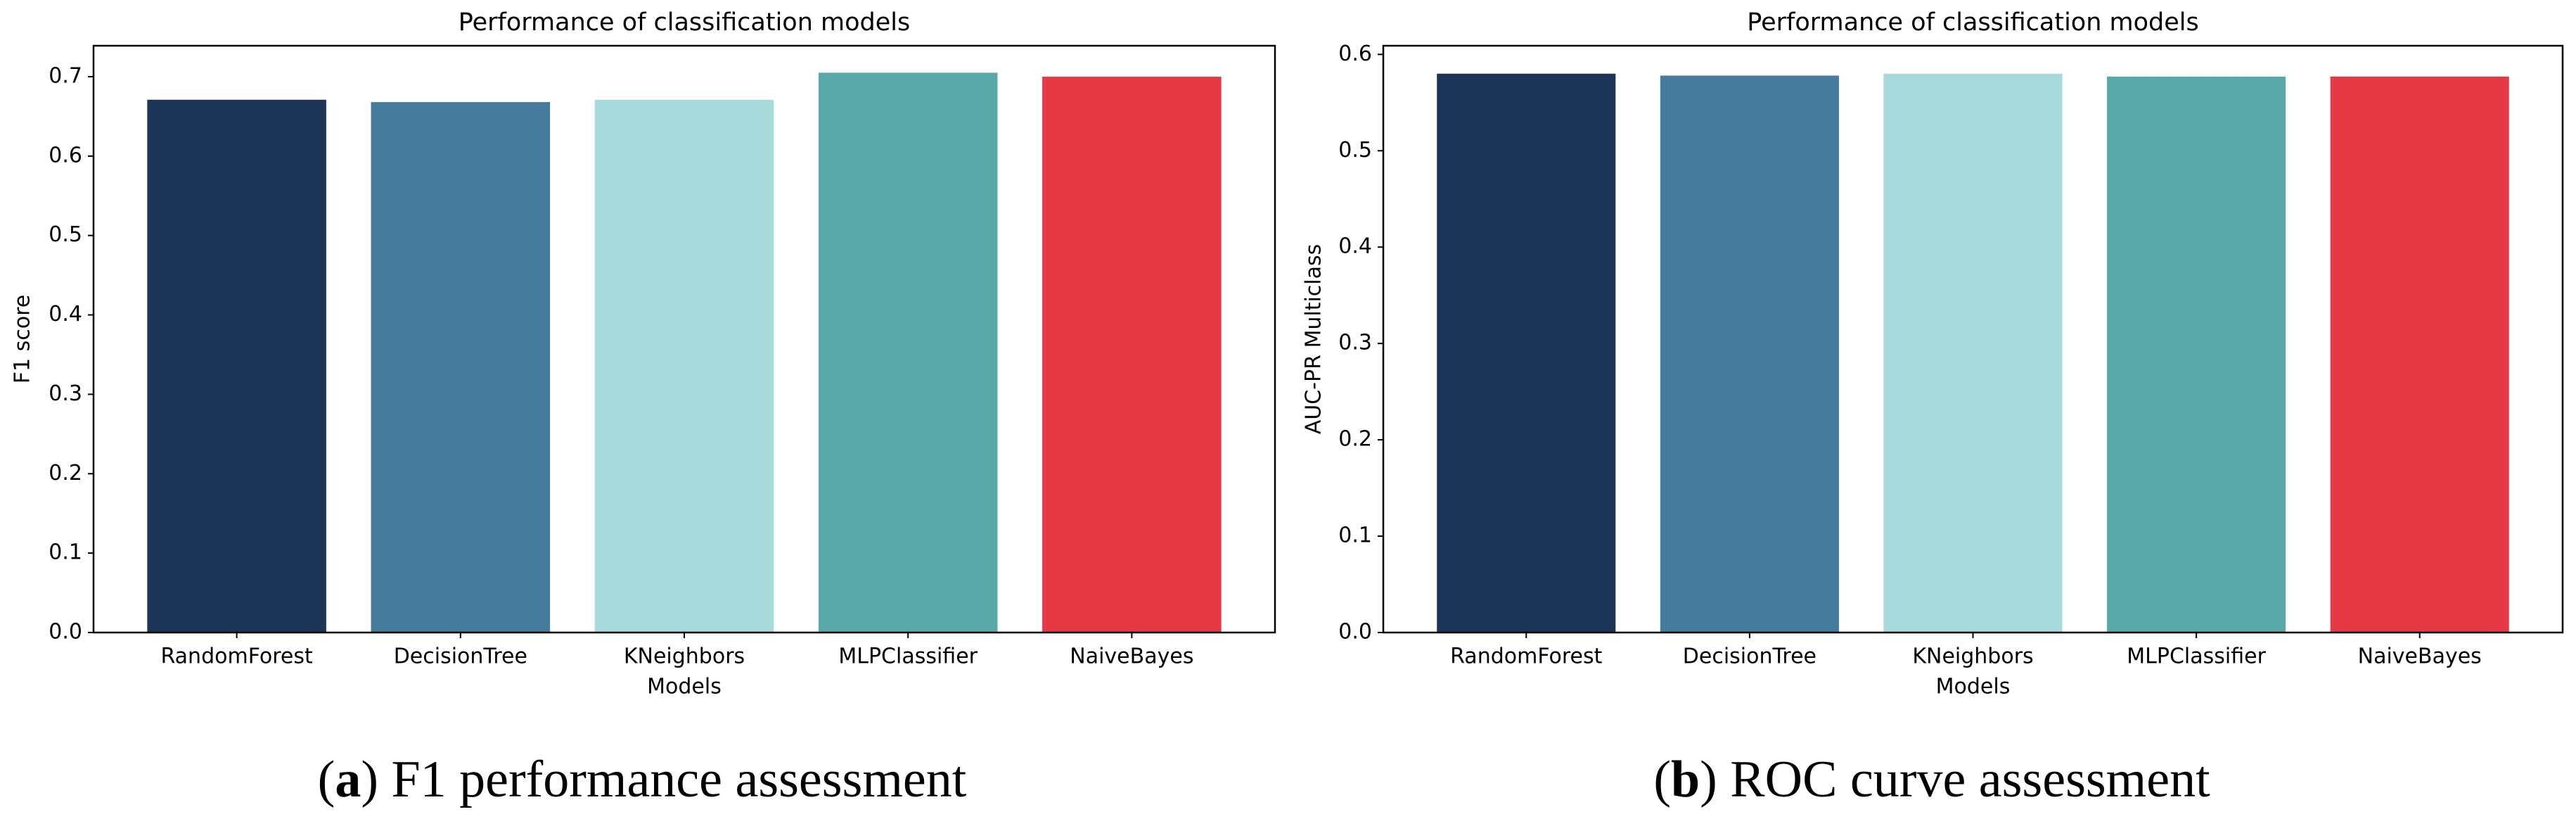  I want to click on caption-part: ) ROC curve assessment, so click(1955, 779).